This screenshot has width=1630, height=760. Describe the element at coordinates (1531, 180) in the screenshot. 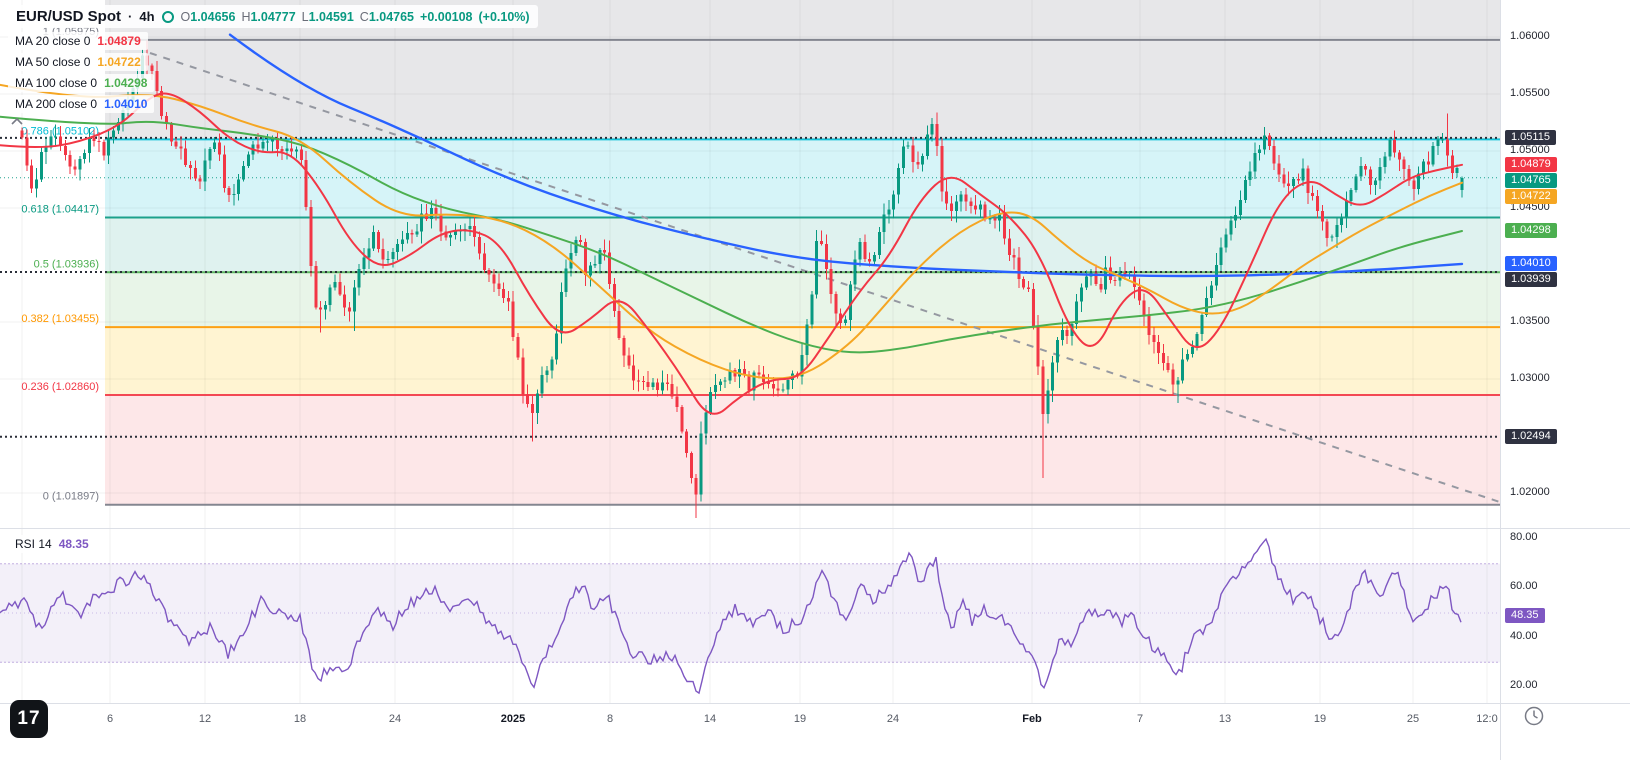

I see `price-badge: 1.04765` at that location.